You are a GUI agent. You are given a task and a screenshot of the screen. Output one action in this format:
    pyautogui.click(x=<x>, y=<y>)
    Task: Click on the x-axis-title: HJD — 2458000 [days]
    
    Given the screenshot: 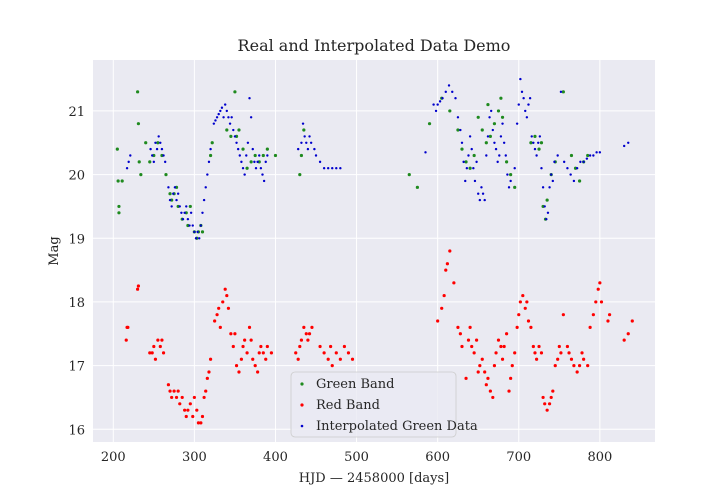 What is the action you would take?
    pyautogui.click(x=374, y=478)
    